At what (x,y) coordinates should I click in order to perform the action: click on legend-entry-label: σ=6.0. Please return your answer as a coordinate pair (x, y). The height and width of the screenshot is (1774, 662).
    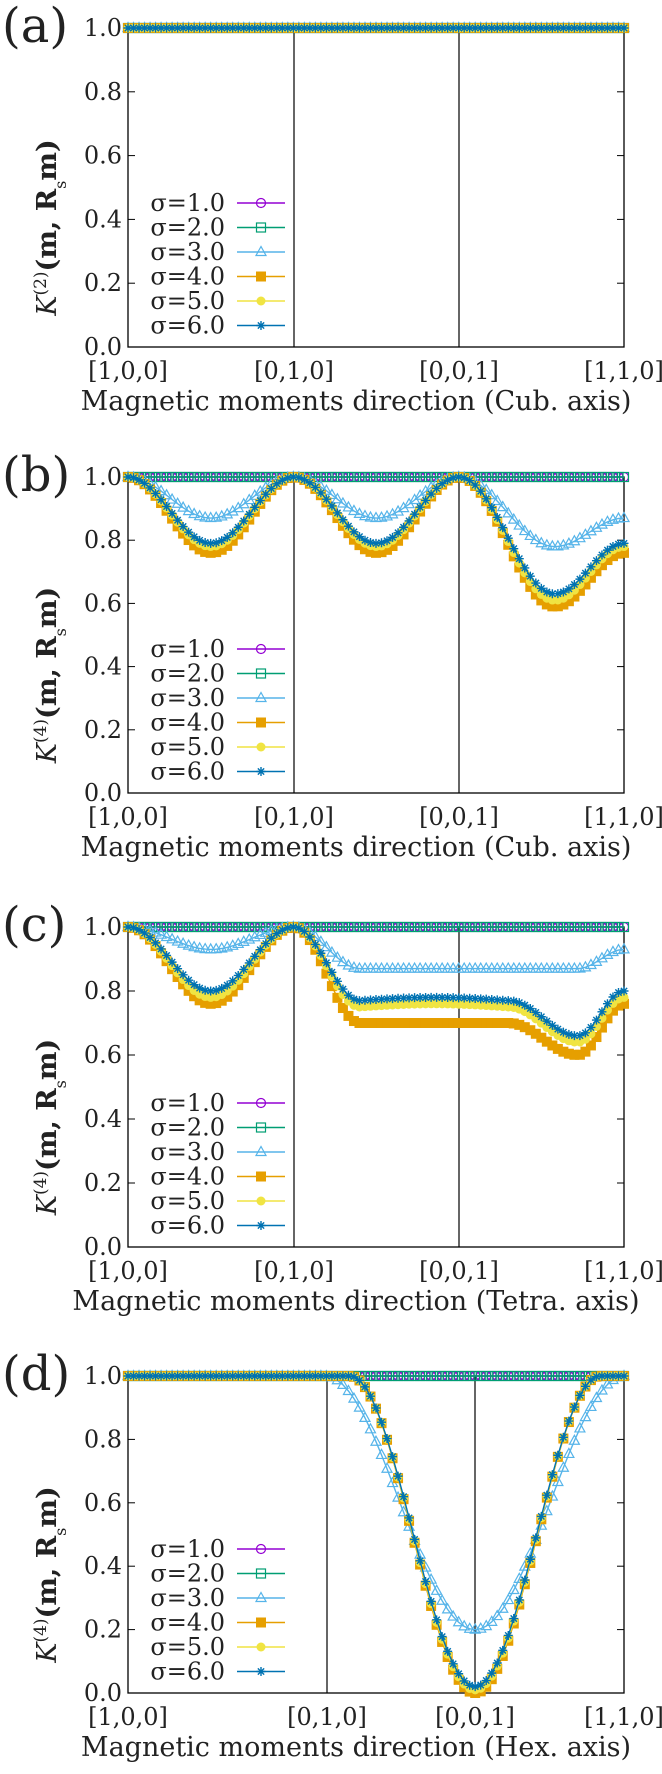
    Looking at the image, I should click on (187, 326).